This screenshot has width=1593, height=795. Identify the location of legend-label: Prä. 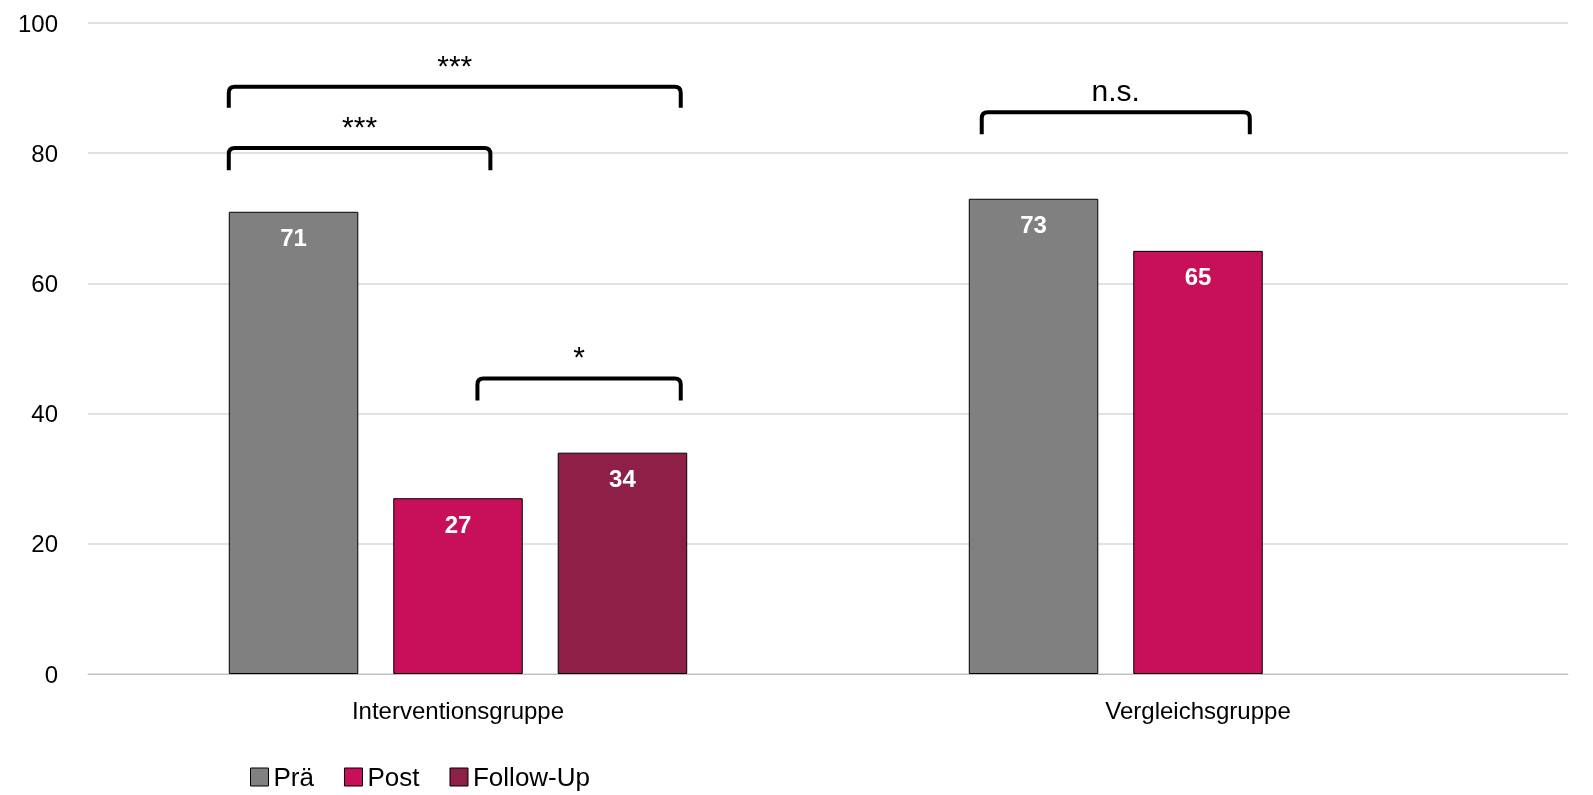
(294, 777).